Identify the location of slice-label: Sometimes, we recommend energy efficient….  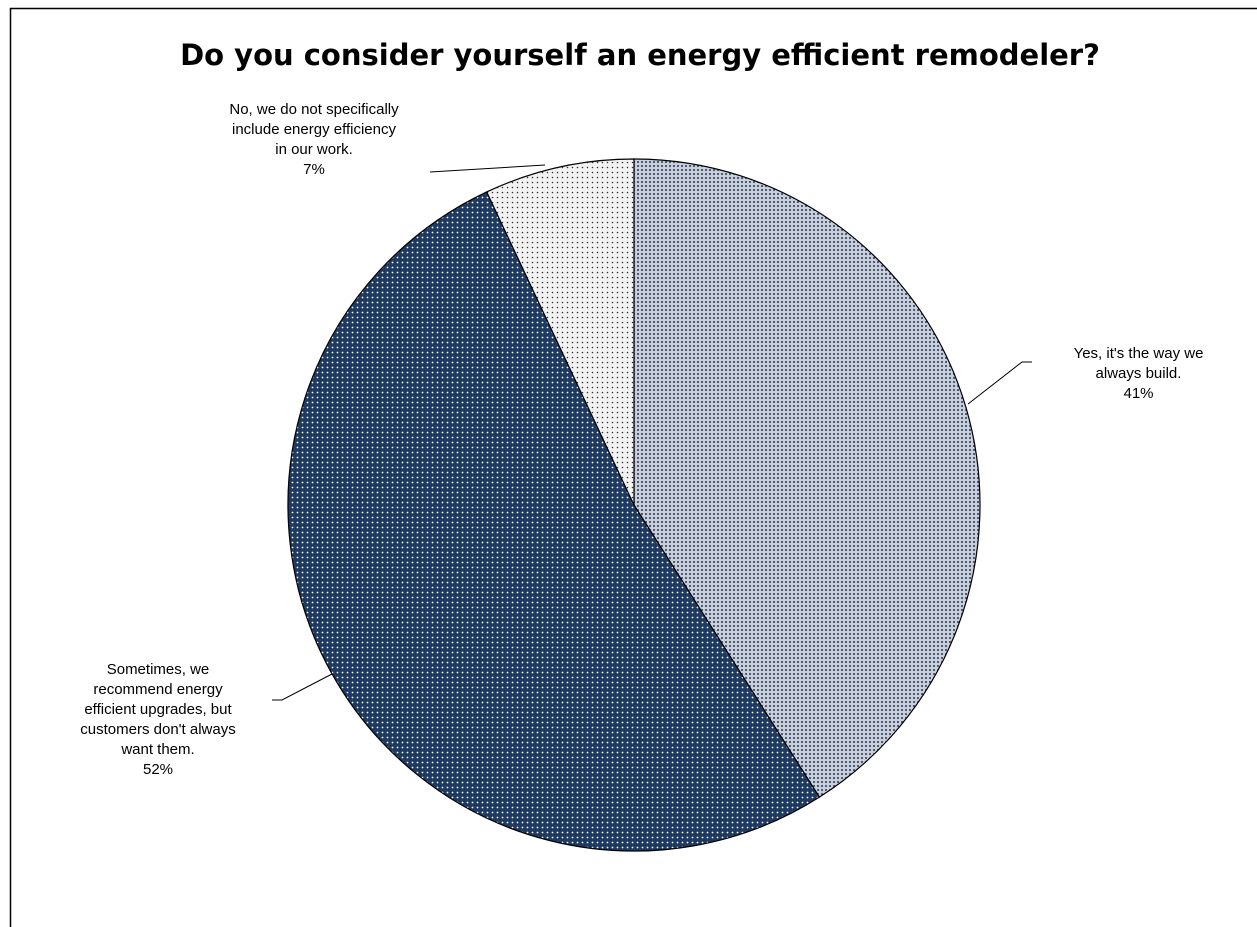
(158, 720).